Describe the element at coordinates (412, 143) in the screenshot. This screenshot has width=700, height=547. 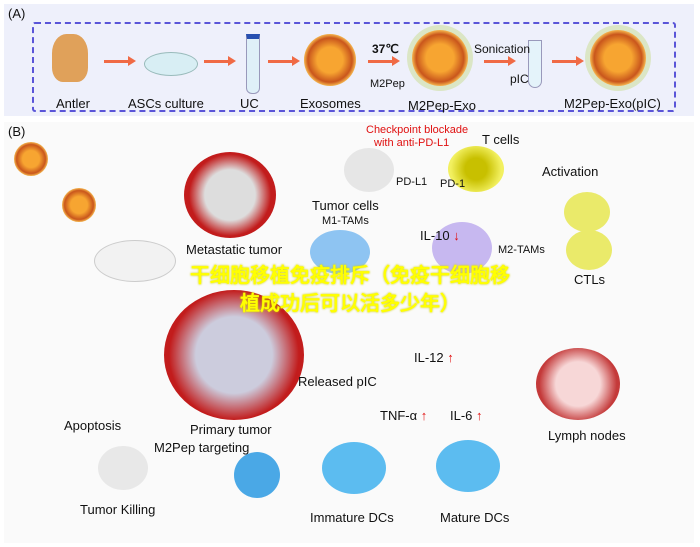
I see `checkpoint-sub-label: with anti-PD-L1` at that location.